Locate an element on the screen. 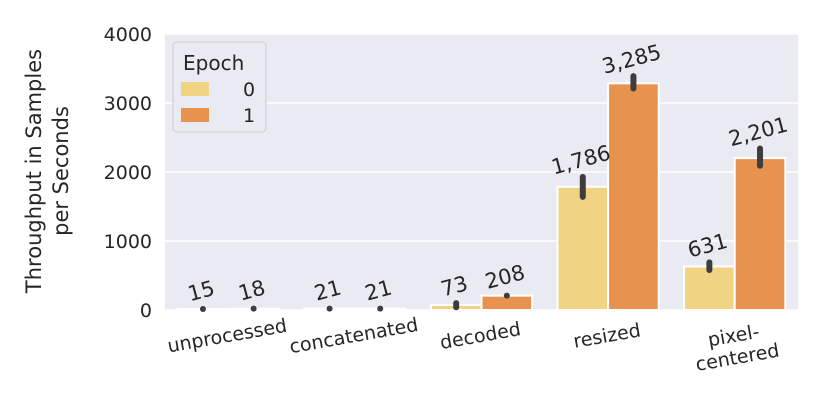  y-tick-1000: 1000 is located at coordinates (128, 242).